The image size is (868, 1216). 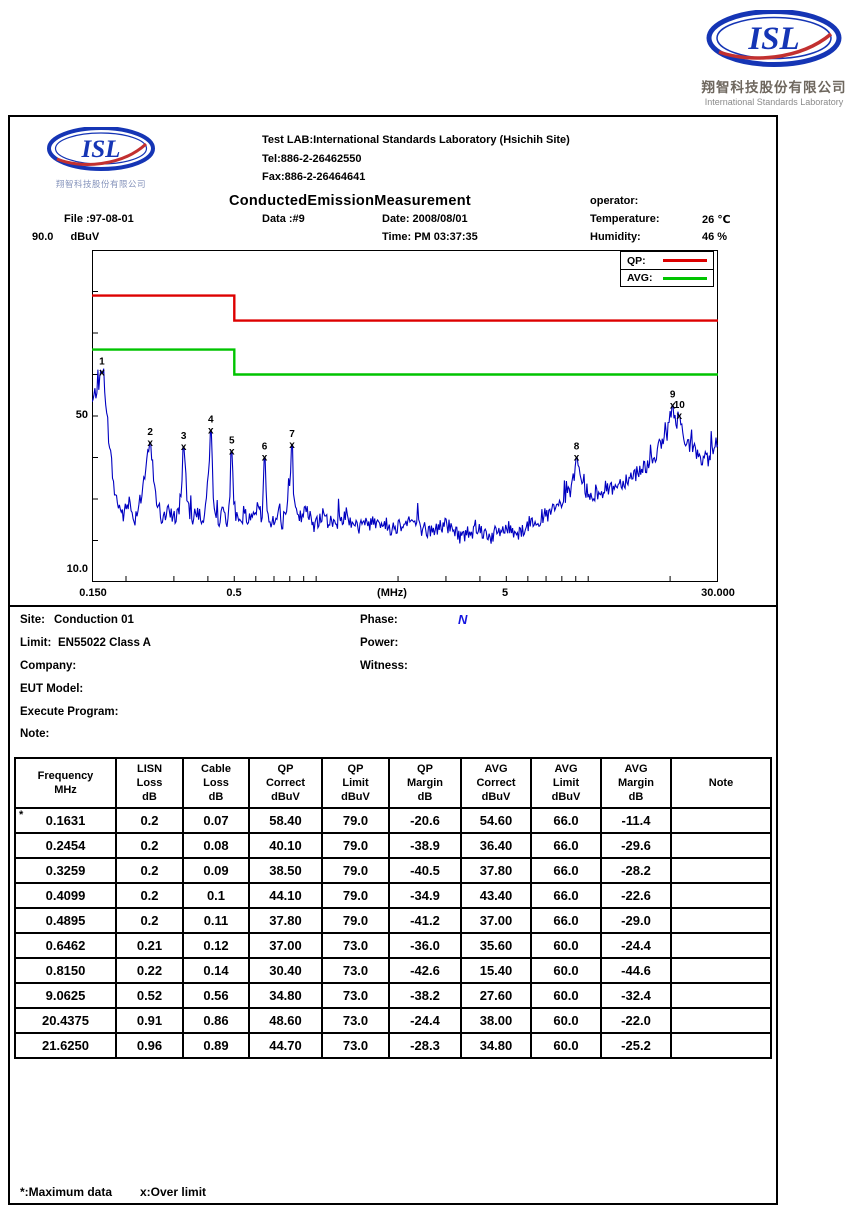 What do you see at coordinates (425, 1045) in the screenshot?
I see `table-cell: -28.3` at bounding box center [425, 1045].